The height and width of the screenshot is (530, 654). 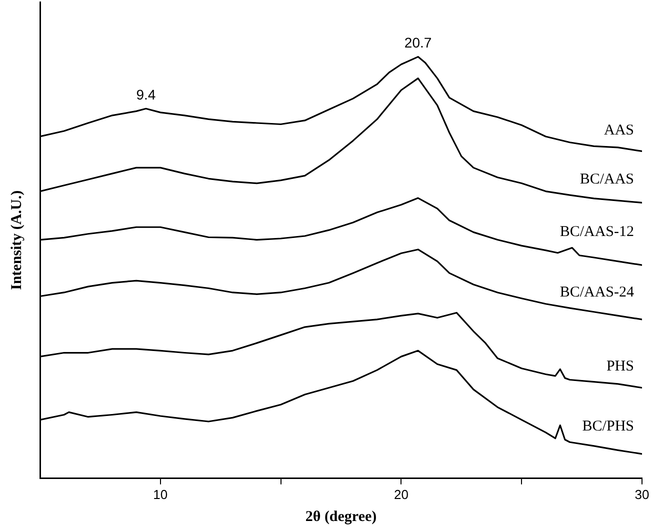 What do you see at coordinates (341, 516) in the screenshot?
I see `x-axis-title: 2θ (degree)` at bounding box center [341, 516].